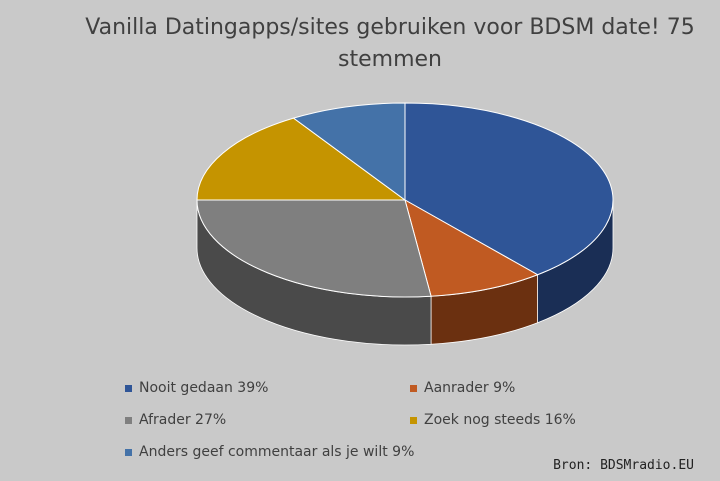  Describe the element at coordinates (470, 388) in the screenshot. I see `legend-label-aanrader: Aanrader 9%` at that location.